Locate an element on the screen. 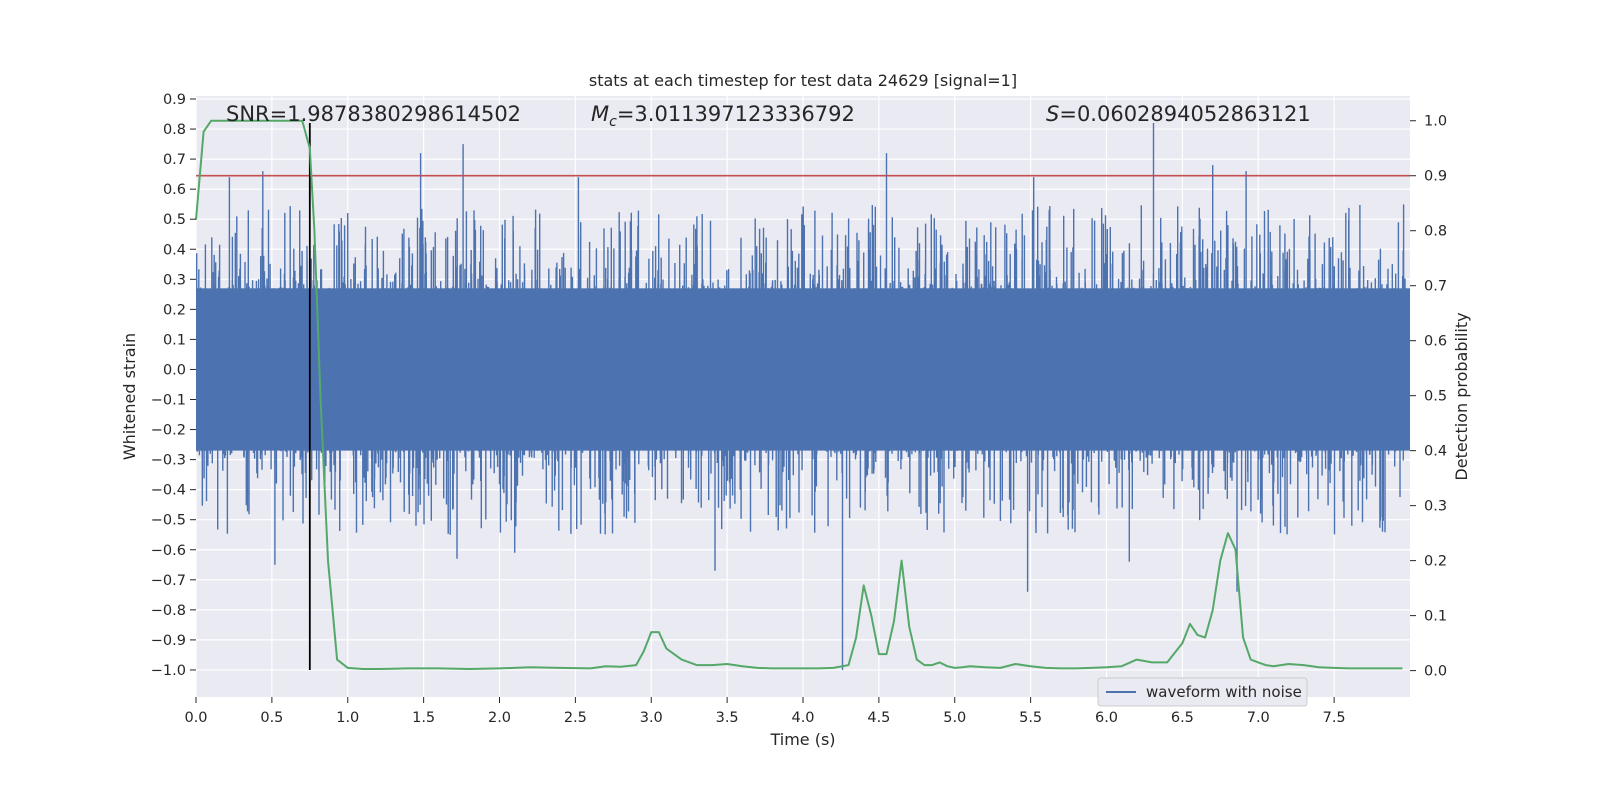  y-axis-label-right: Detection probability is located at coordinates (1461, 396).